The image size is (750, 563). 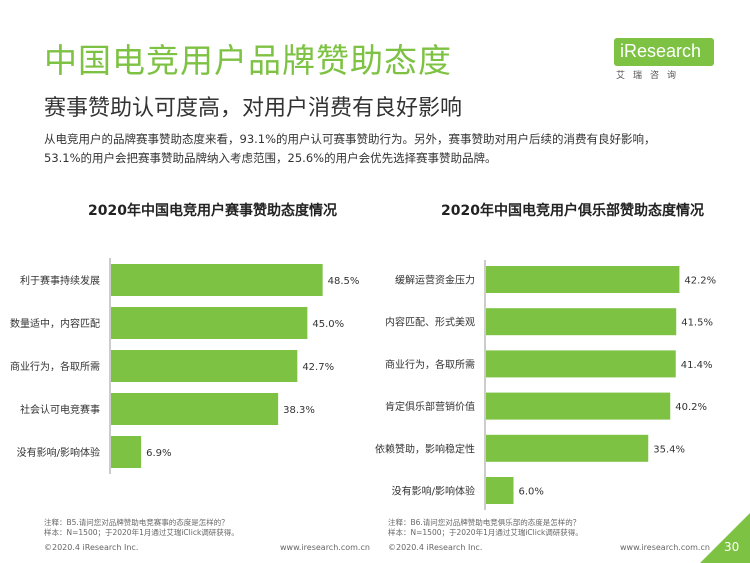 I want to click on corner-triangle, so click(x=725, y=538).